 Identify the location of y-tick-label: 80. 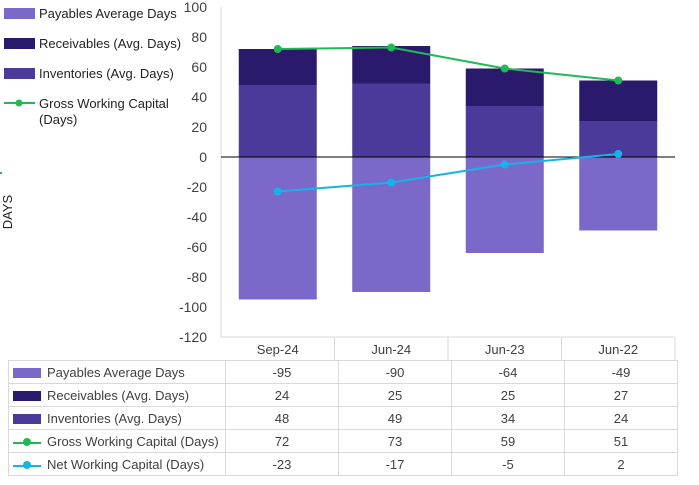
(199, 37).